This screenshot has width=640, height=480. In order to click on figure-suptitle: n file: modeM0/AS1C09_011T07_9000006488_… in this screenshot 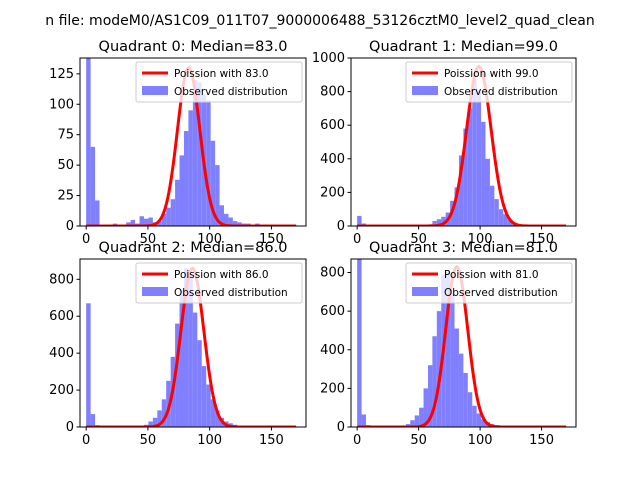, I will do `click(319, 21)`.